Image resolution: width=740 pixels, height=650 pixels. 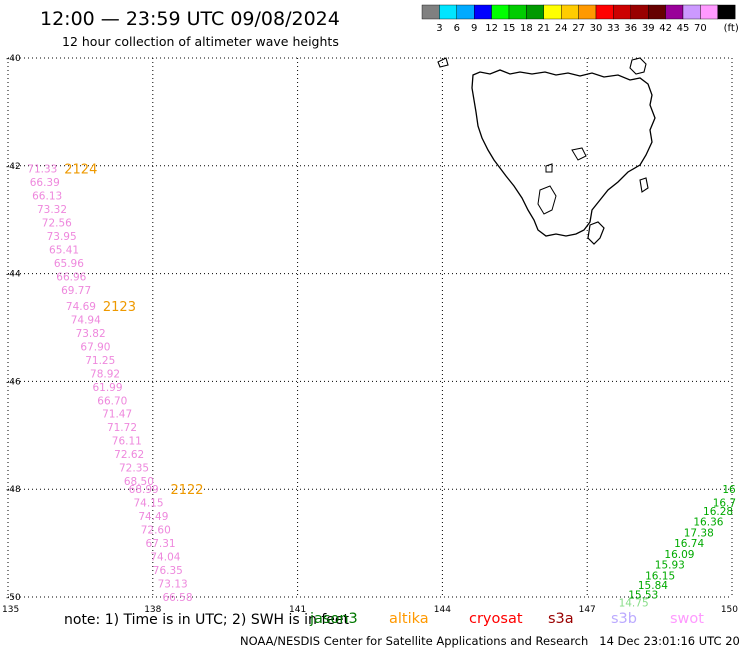 I want to click on wave-height-value: 16.28, so click(x=718, y=512).